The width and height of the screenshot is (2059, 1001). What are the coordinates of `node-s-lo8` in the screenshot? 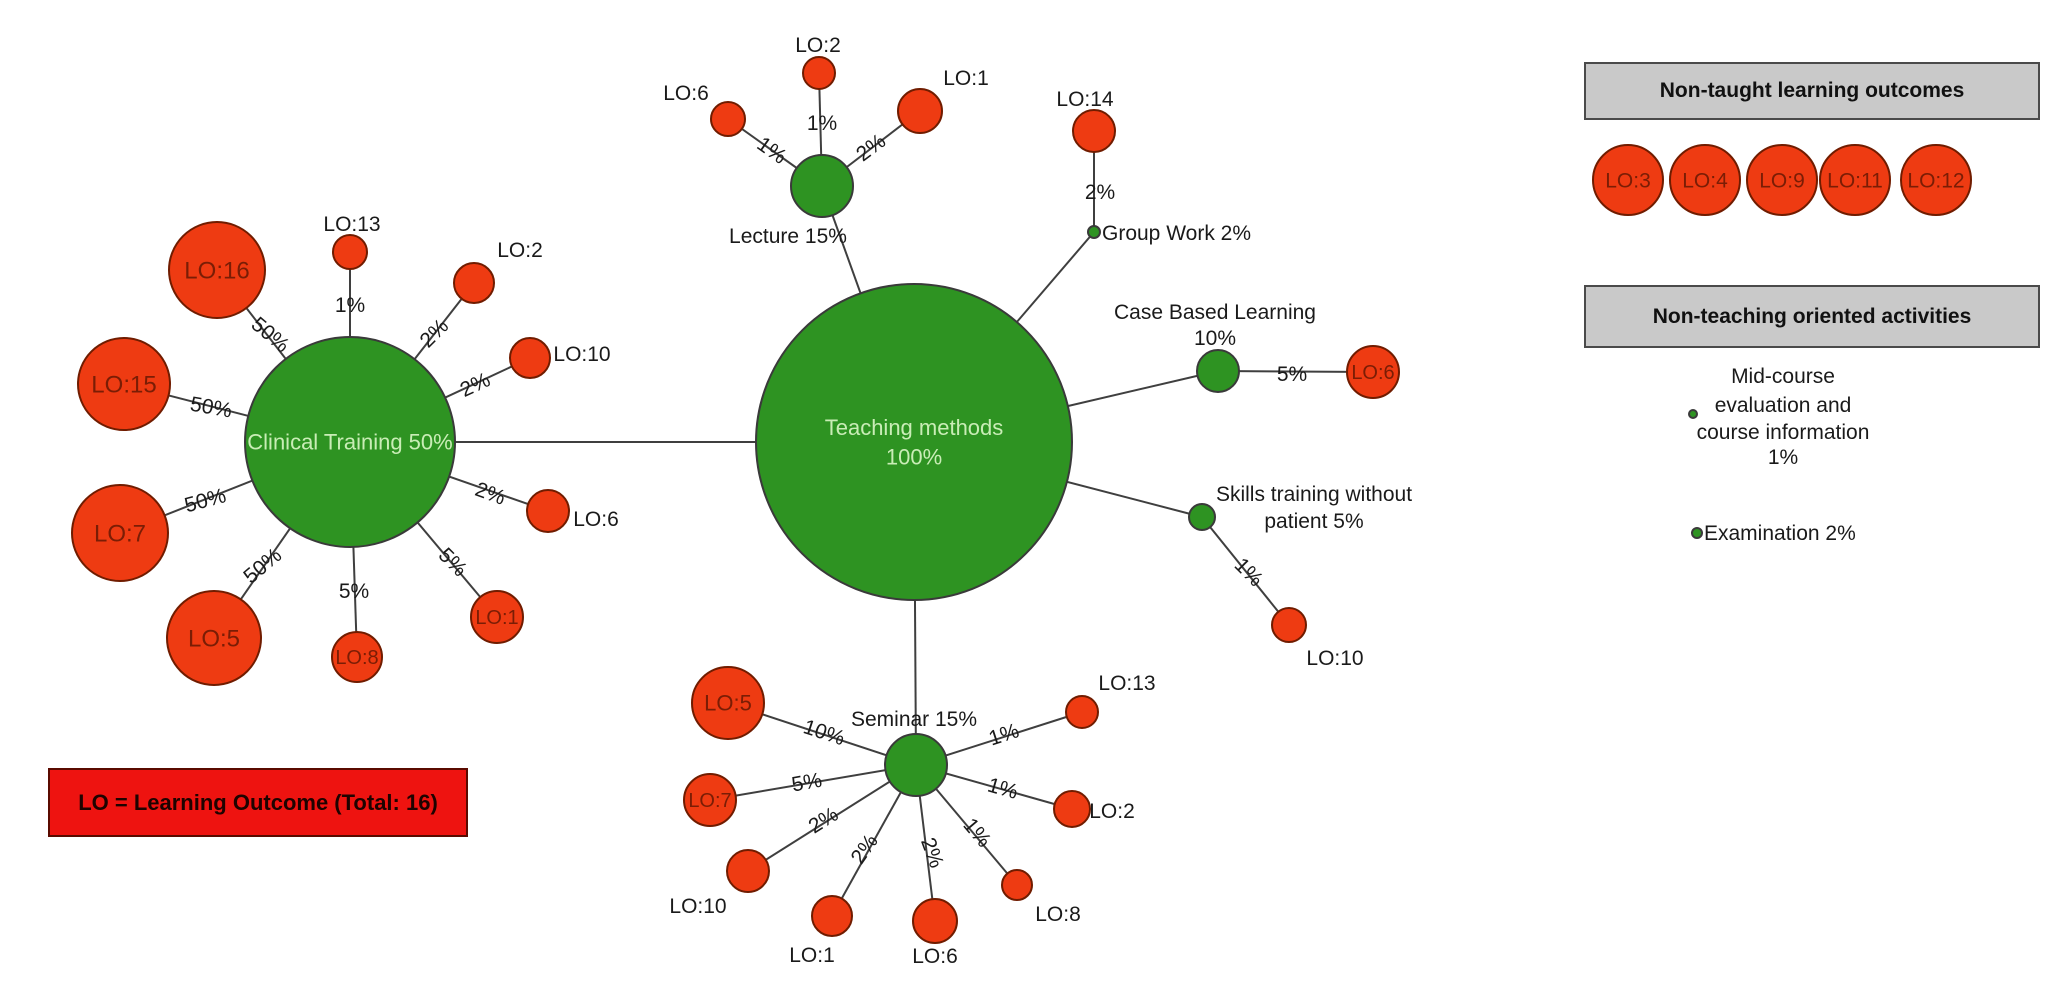 It's located at (1017, 885).